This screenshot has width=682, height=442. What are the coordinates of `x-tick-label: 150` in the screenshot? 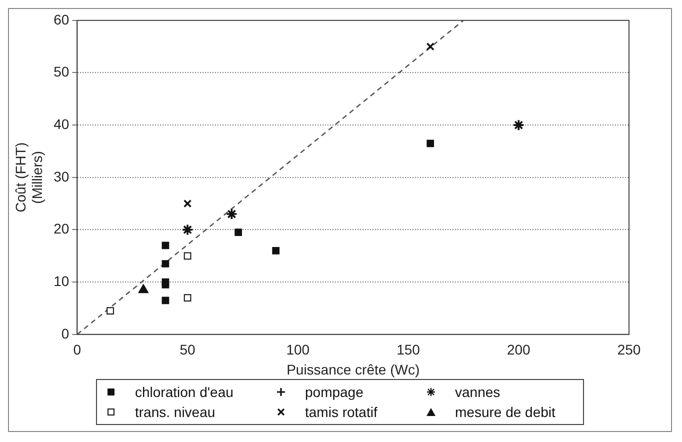 It's located at (408, 350).